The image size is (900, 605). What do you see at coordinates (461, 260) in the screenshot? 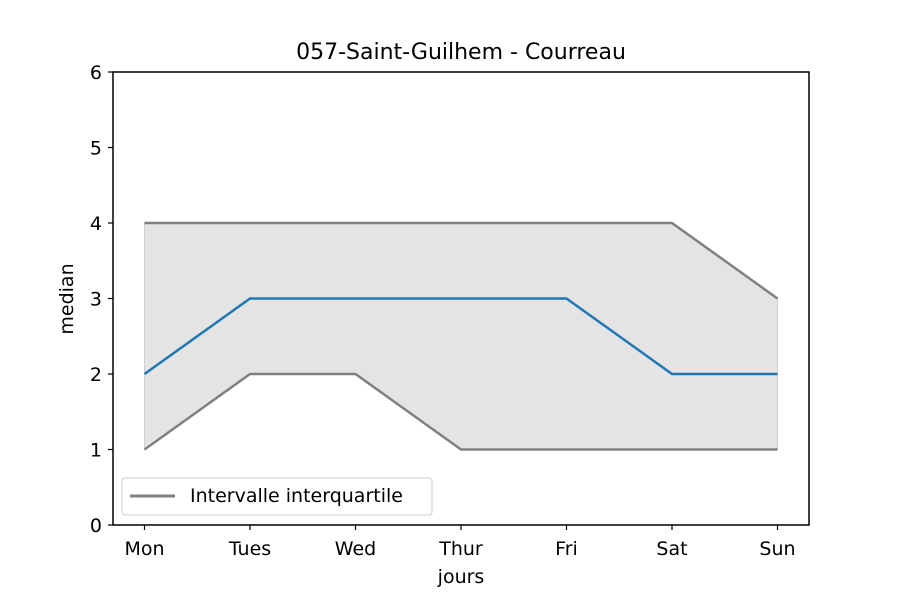
I see `upper-quartile-line` at bounding box center [461, 260].